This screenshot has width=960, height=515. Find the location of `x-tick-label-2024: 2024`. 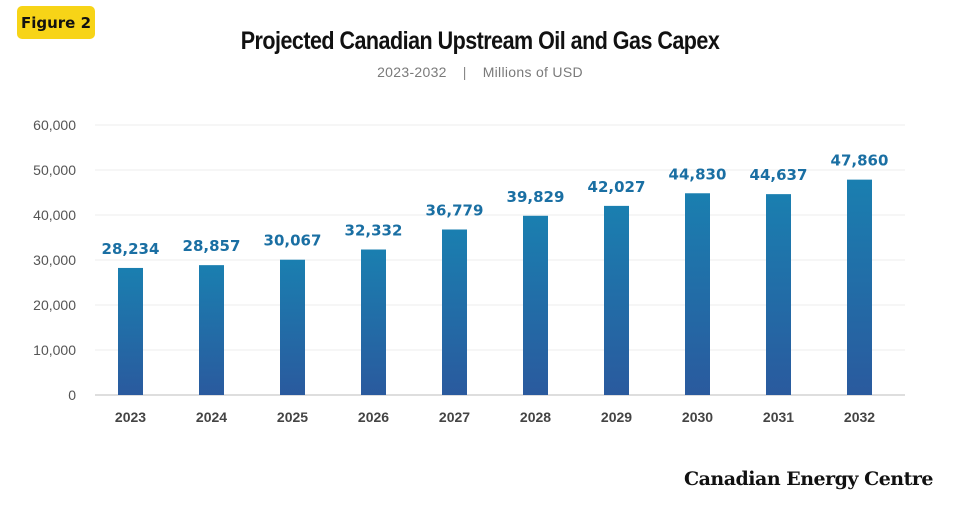

x-tick-label-2024: 2024 is located at coordinates (211, 417).